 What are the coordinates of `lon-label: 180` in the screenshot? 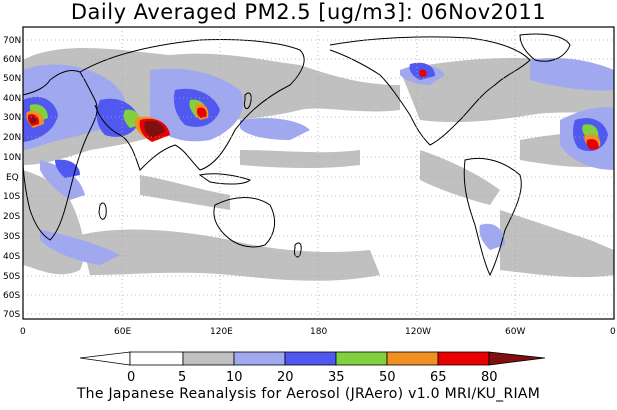 It's located at (318, 332).